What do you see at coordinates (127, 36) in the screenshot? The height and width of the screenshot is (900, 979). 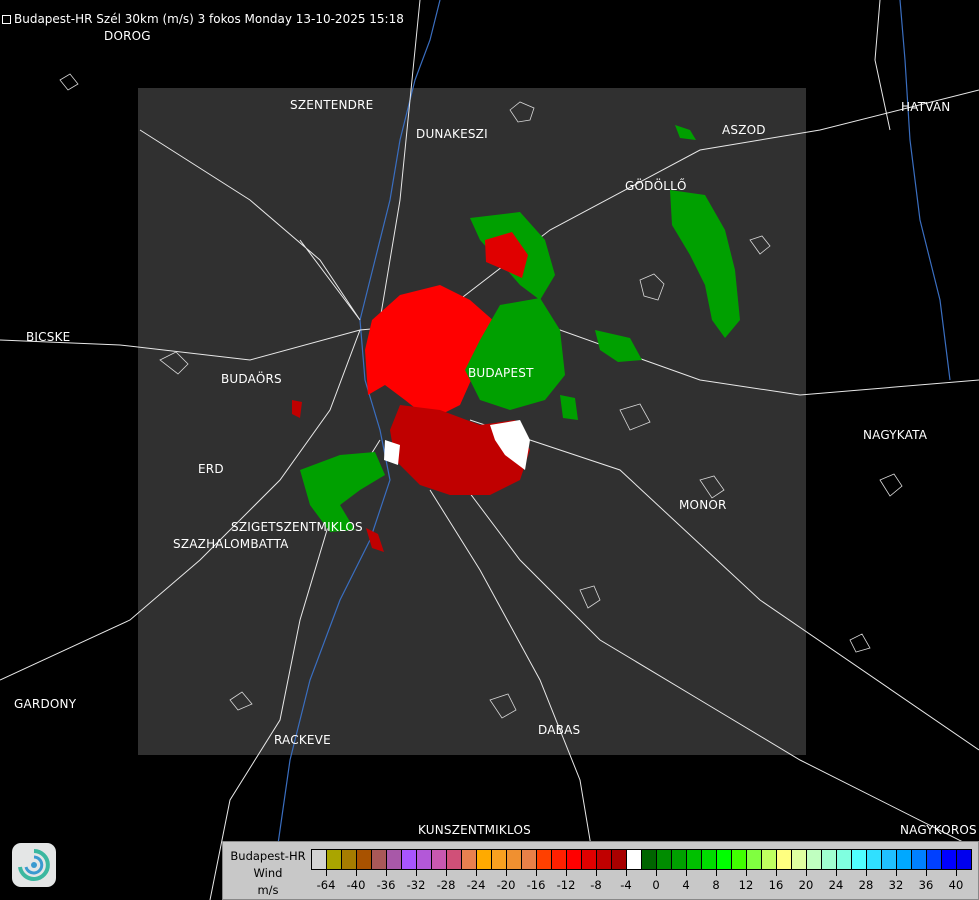 I see `place-label: DOROG` at bounding box center [127, 36].